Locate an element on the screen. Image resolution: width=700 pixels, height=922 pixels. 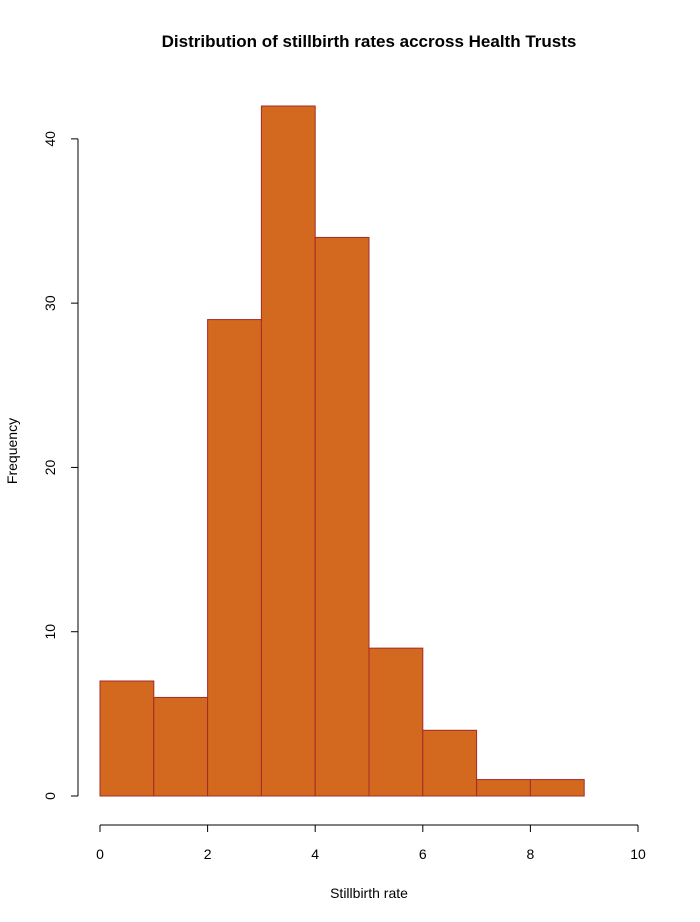
x-axis-label: Stillbirth rate is located at coordinates (369, 893).